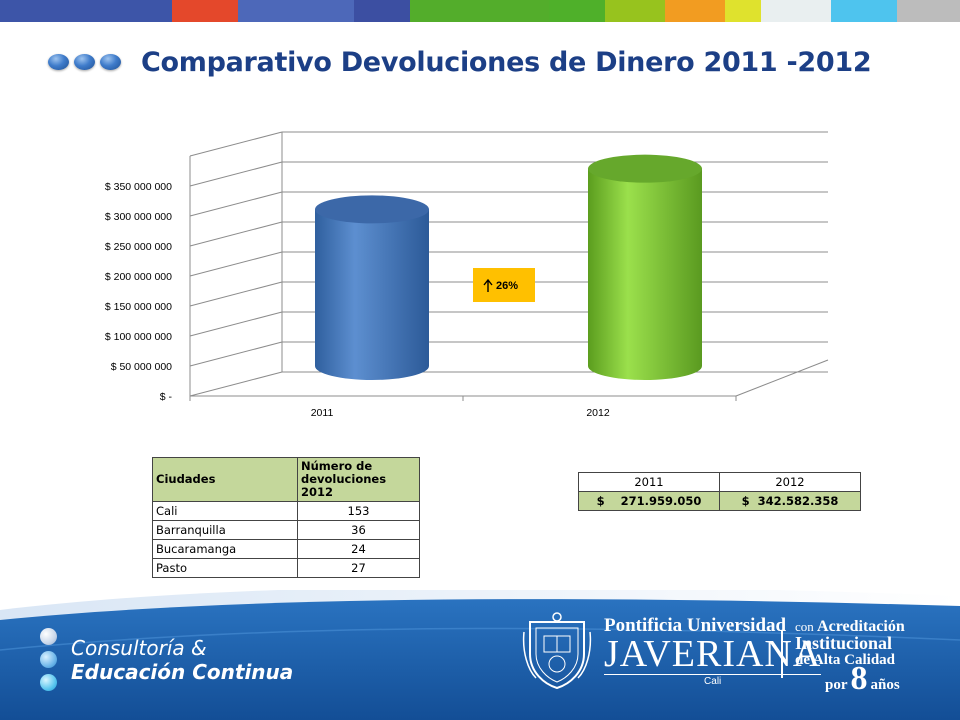  I want to click on city-cell: Cali, so click(225, 511).